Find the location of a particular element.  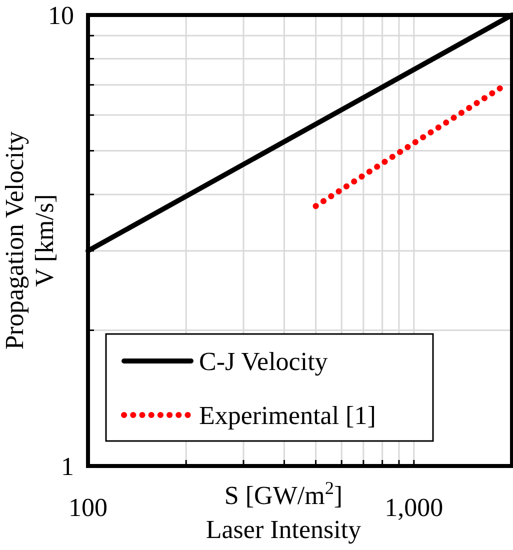

y-tick-label: 1 is located at coordinates (67, 467).